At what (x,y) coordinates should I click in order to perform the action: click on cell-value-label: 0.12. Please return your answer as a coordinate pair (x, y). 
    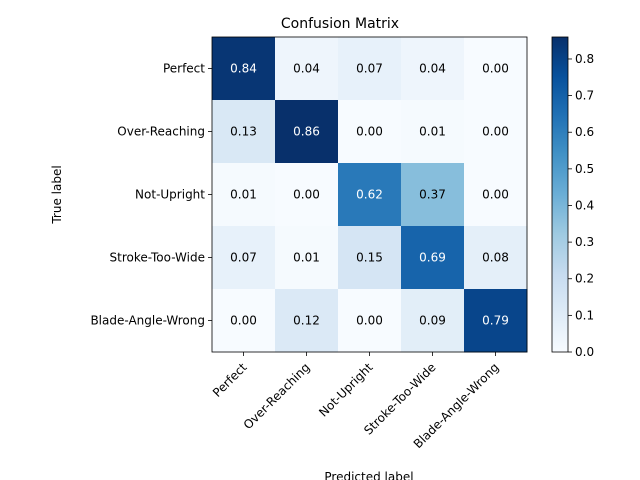
    Looking at the image, I should click on (306, 321).